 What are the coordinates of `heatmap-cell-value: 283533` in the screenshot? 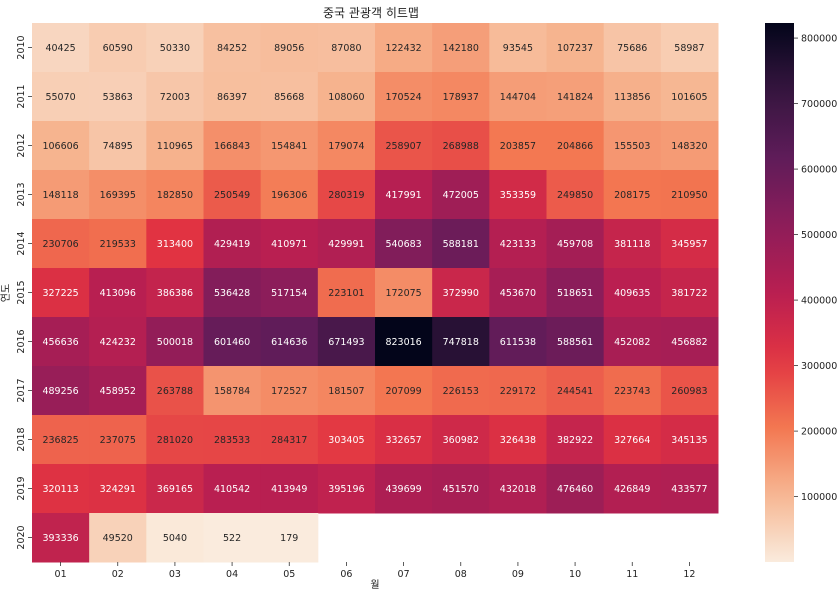 It's located at (232, 440).